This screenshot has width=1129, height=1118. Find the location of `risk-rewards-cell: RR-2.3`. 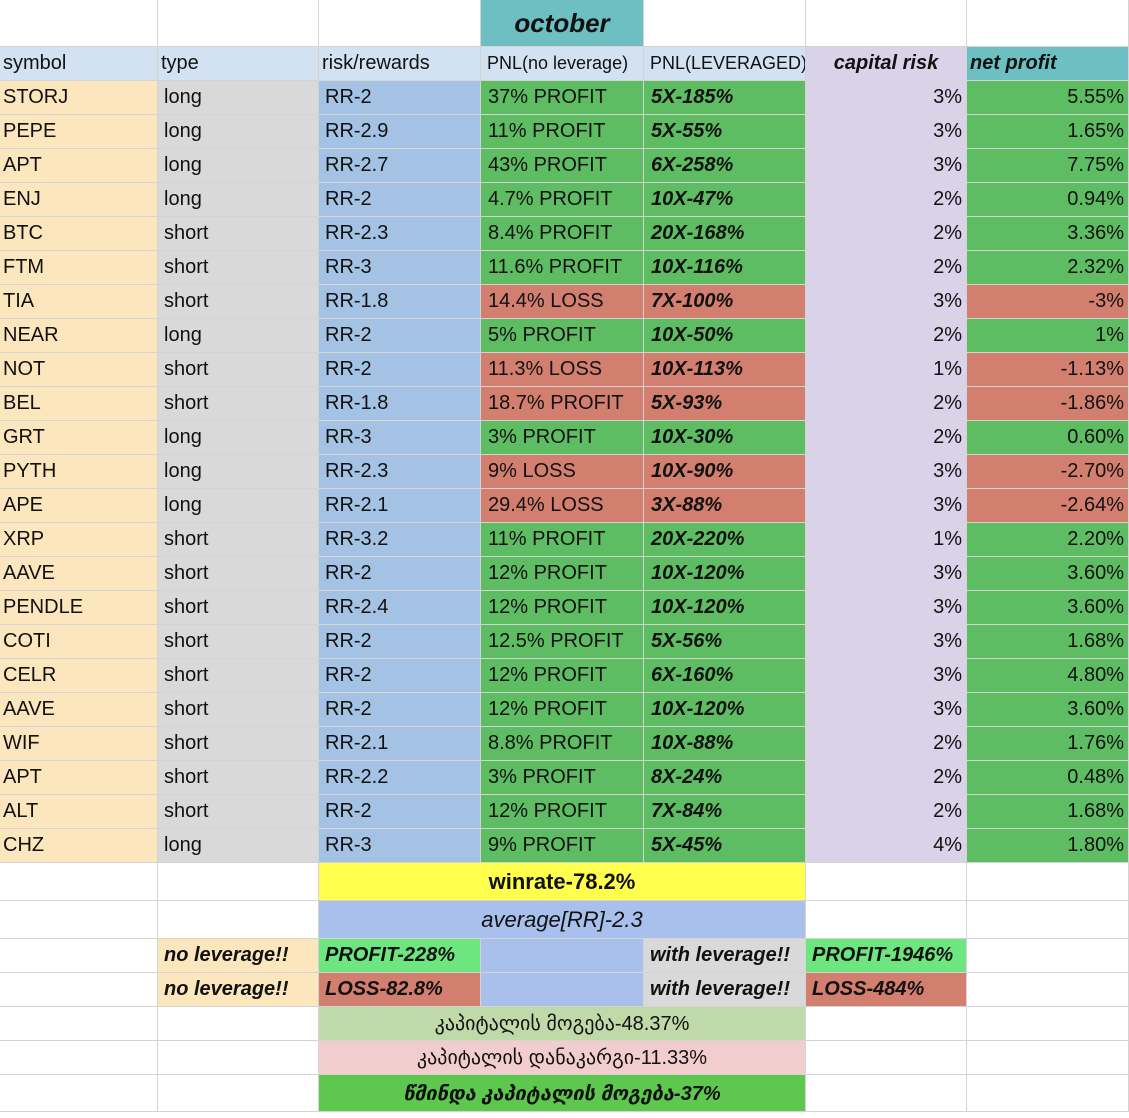

risk-rewards-cell: RR-2.3 is located at coordinates (400, 234).